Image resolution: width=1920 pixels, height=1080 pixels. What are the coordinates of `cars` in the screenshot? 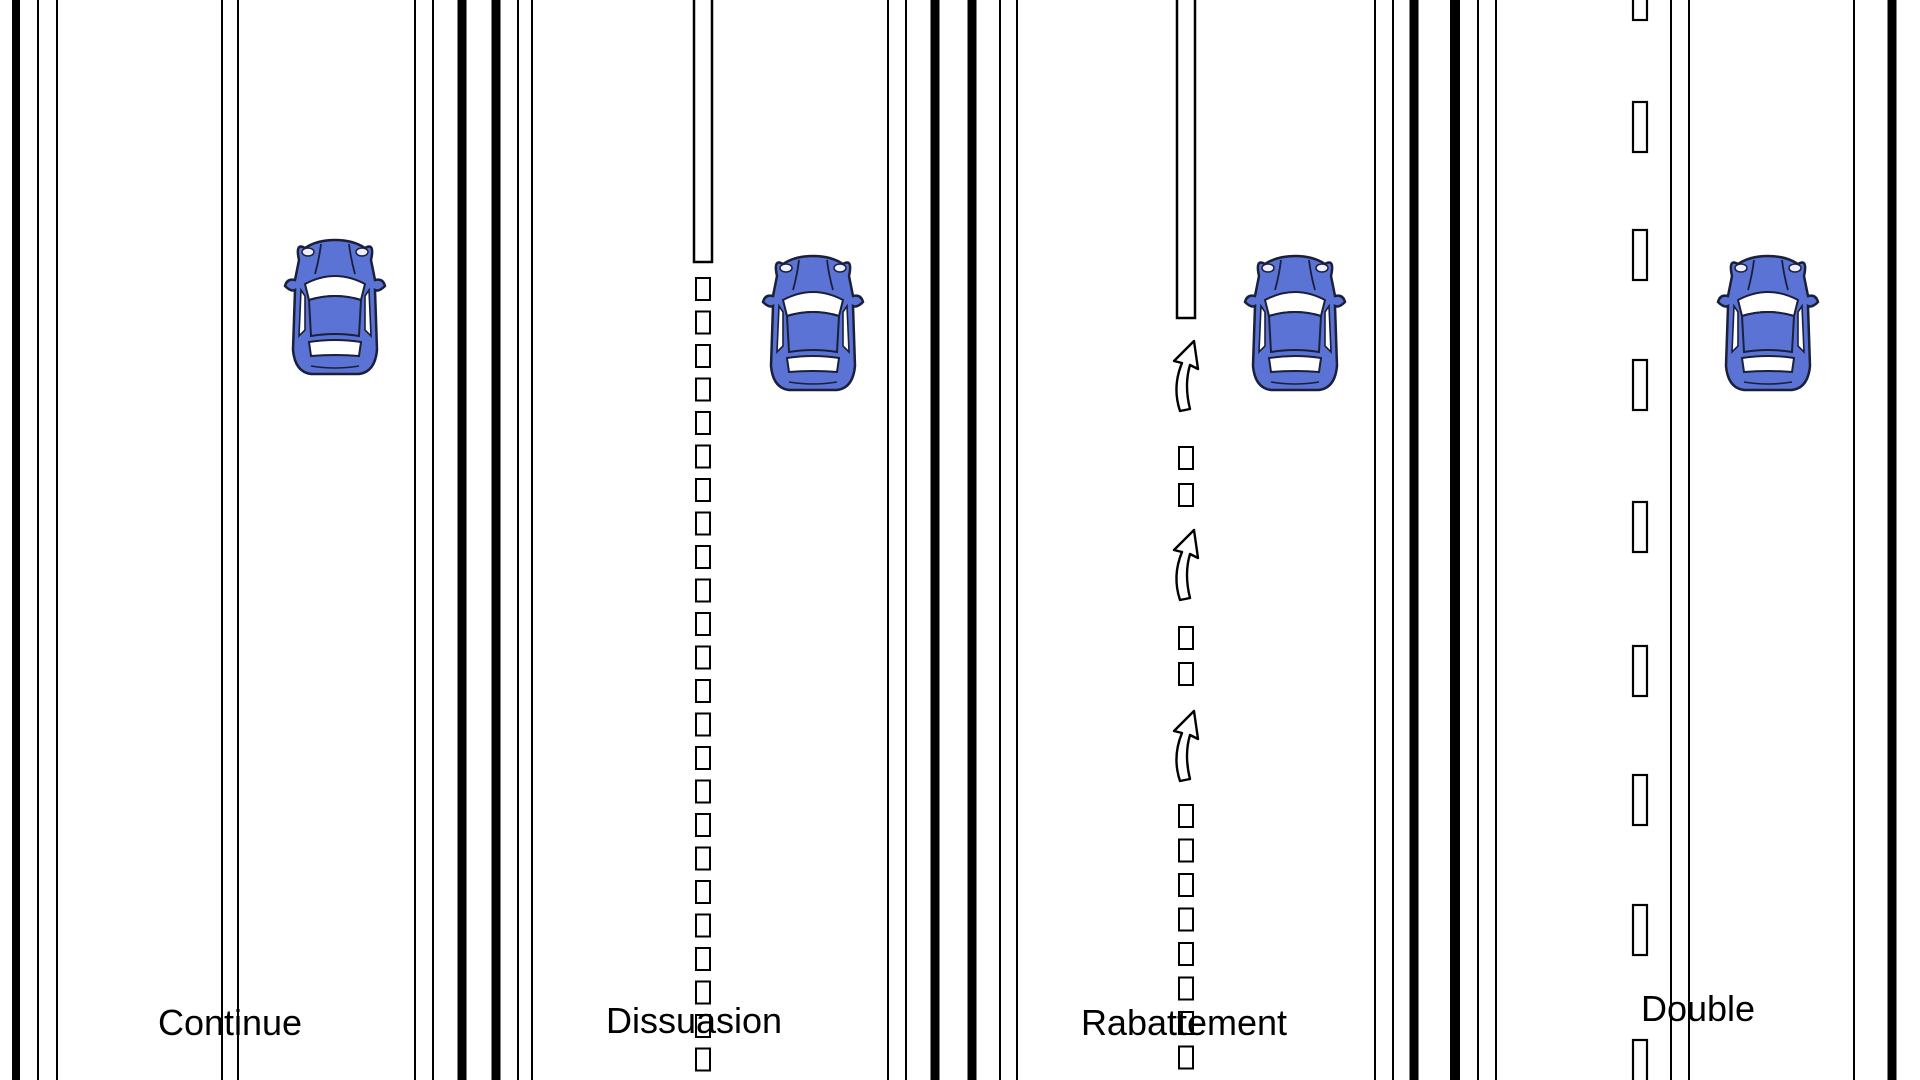 It's located at (1051, 315).